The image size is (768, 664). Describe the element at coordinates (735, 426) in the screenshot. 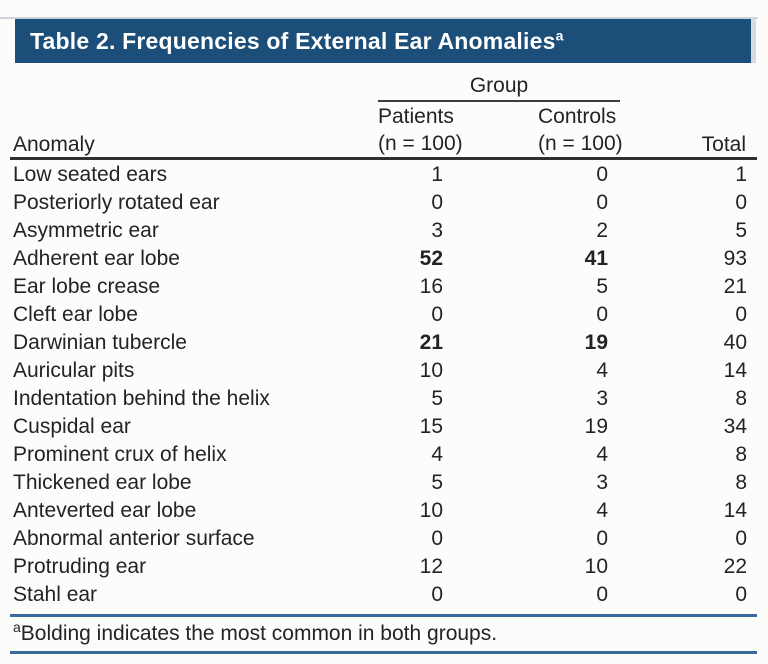

I see `total-cell: 34` at that location.